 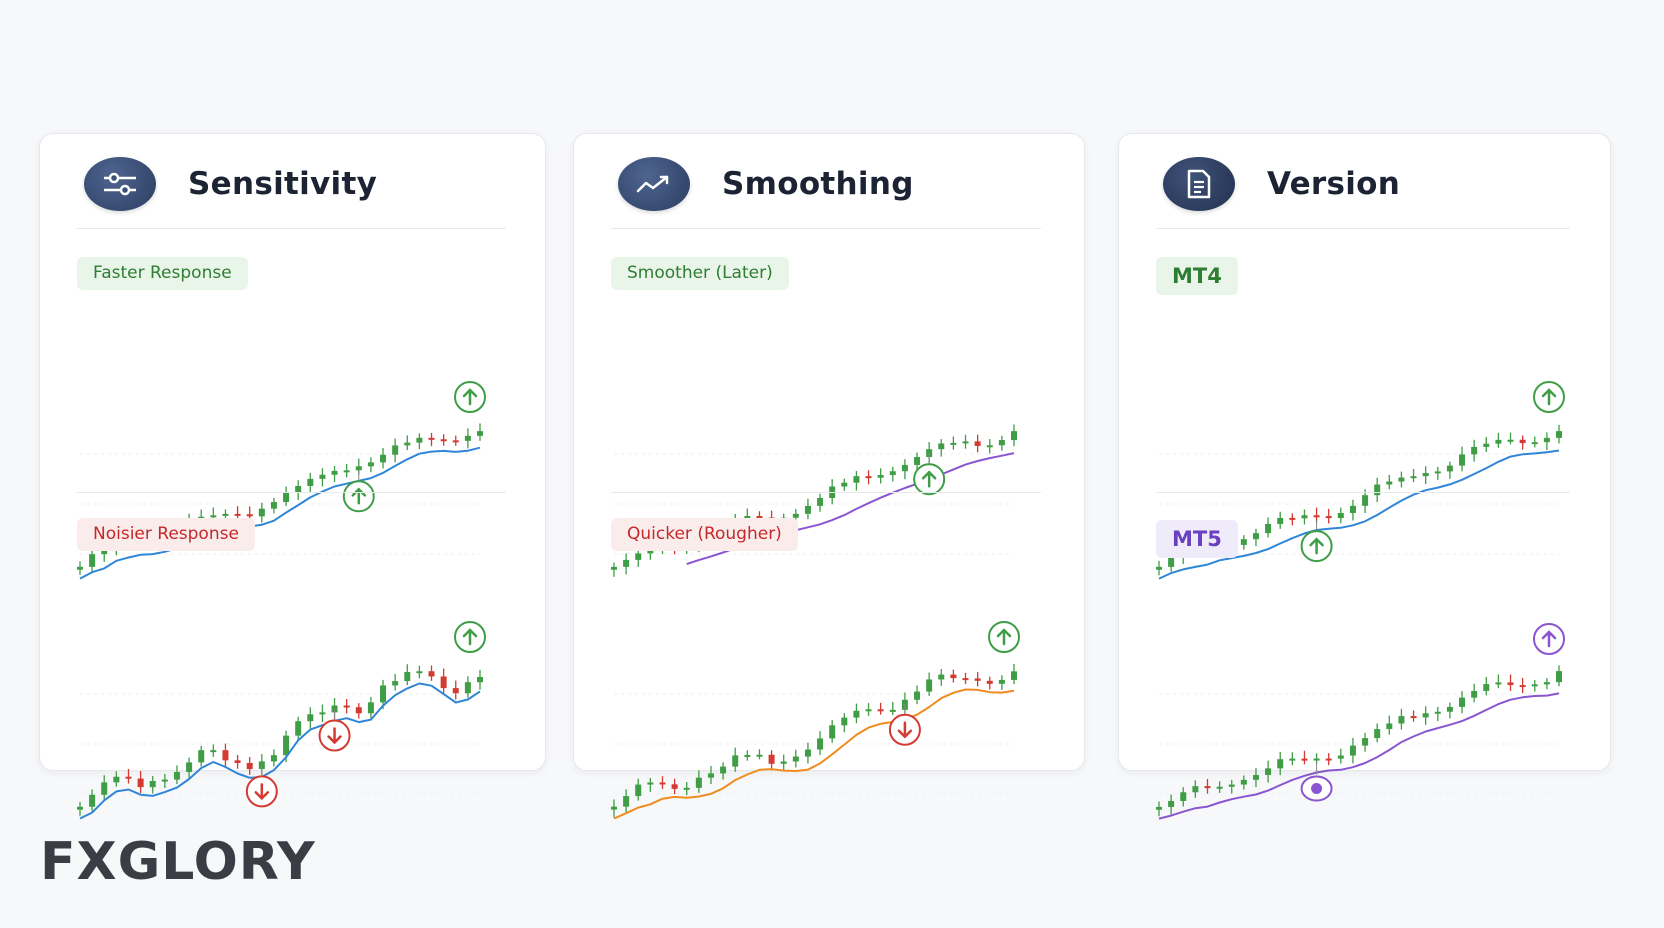 I want to click on mt5-tag: MT5, so click(x=1197, y=539).